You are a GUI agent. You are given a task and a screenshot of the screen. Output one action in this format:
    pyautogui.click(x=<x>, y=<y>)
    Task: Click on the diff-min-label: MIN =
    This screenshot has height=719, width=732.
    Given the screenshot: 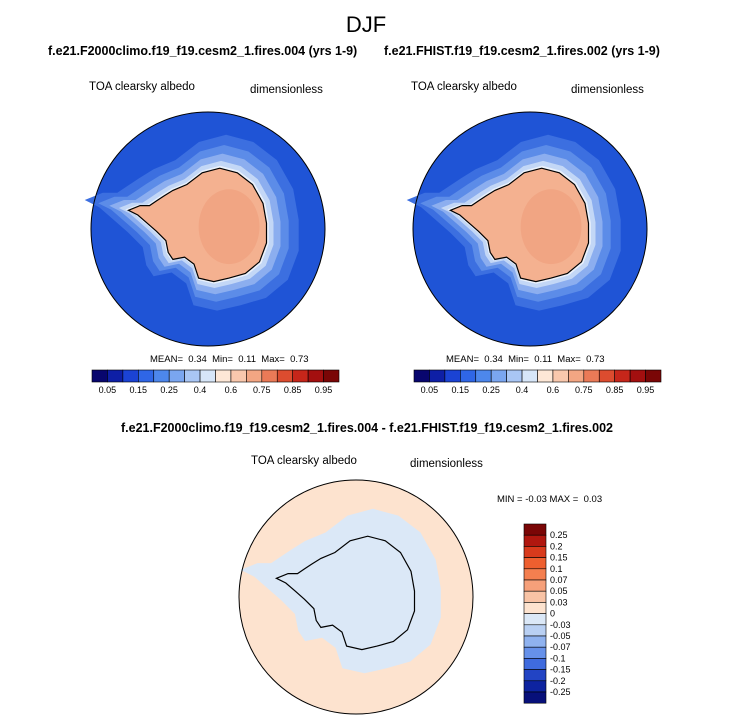 What is the action you would take?
    pyautogui.click(x=510, y=499)
    